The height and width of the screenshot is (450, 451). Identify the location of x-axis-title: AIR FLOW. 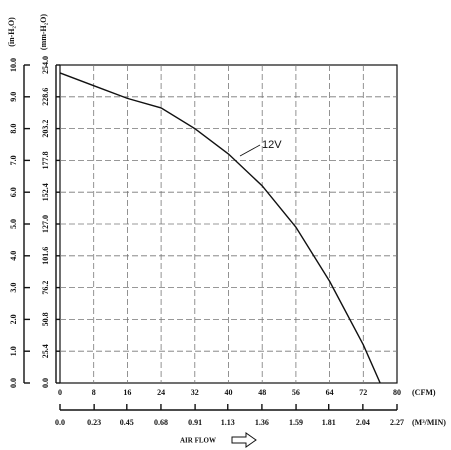
(198, 441).